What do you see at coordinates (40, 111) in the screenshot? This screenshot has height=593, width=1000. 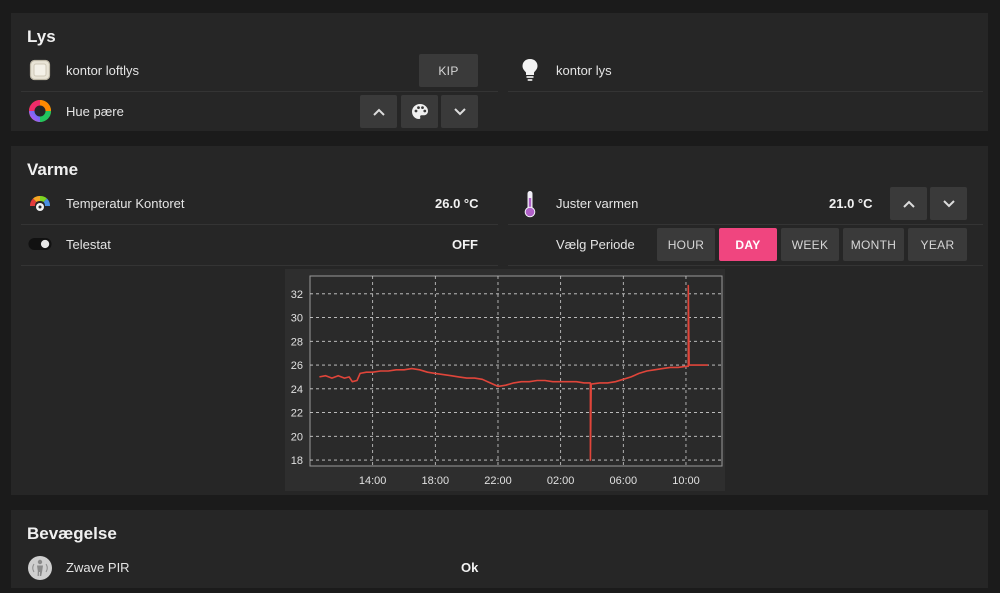 I see `color-wheel-icon` at bounding box center [40, 111].